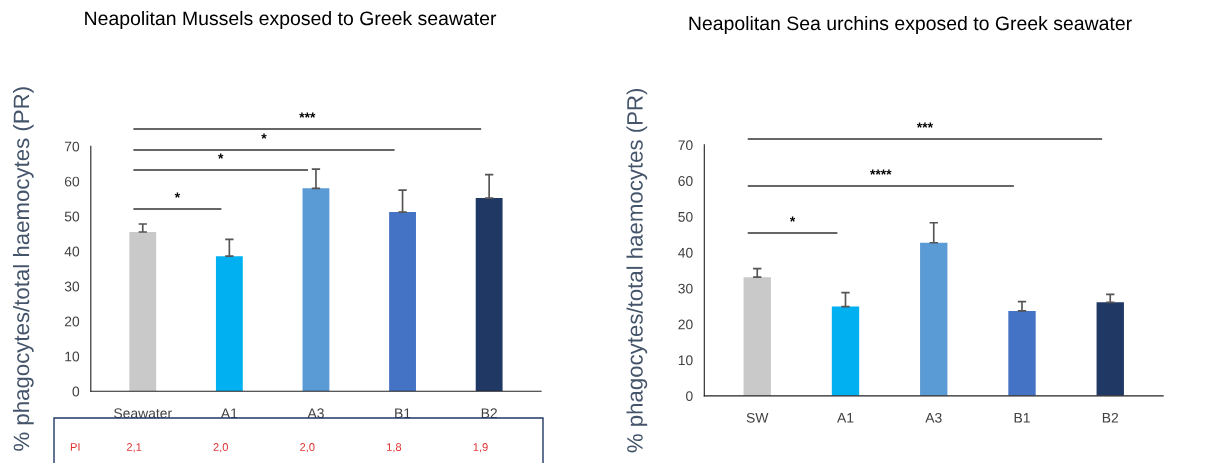 The height and width of the screenshot is (463, 1227). Describe the element at coordinates (134, 448) in the screenshot. I see `text: 2,1` at that location.